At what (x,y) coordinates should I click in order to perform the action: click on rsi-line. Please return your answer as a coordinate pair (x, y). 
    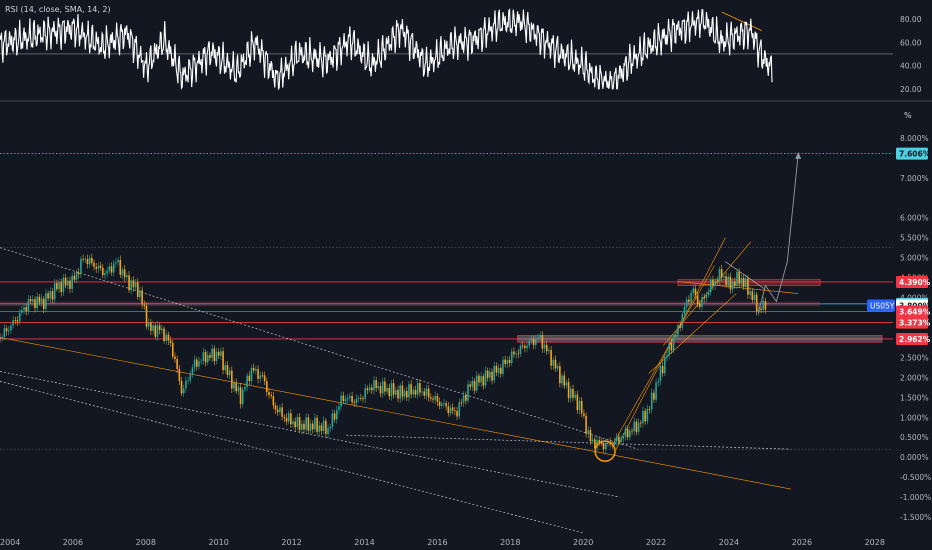
    Looking at the image, I should click on (386, 49).